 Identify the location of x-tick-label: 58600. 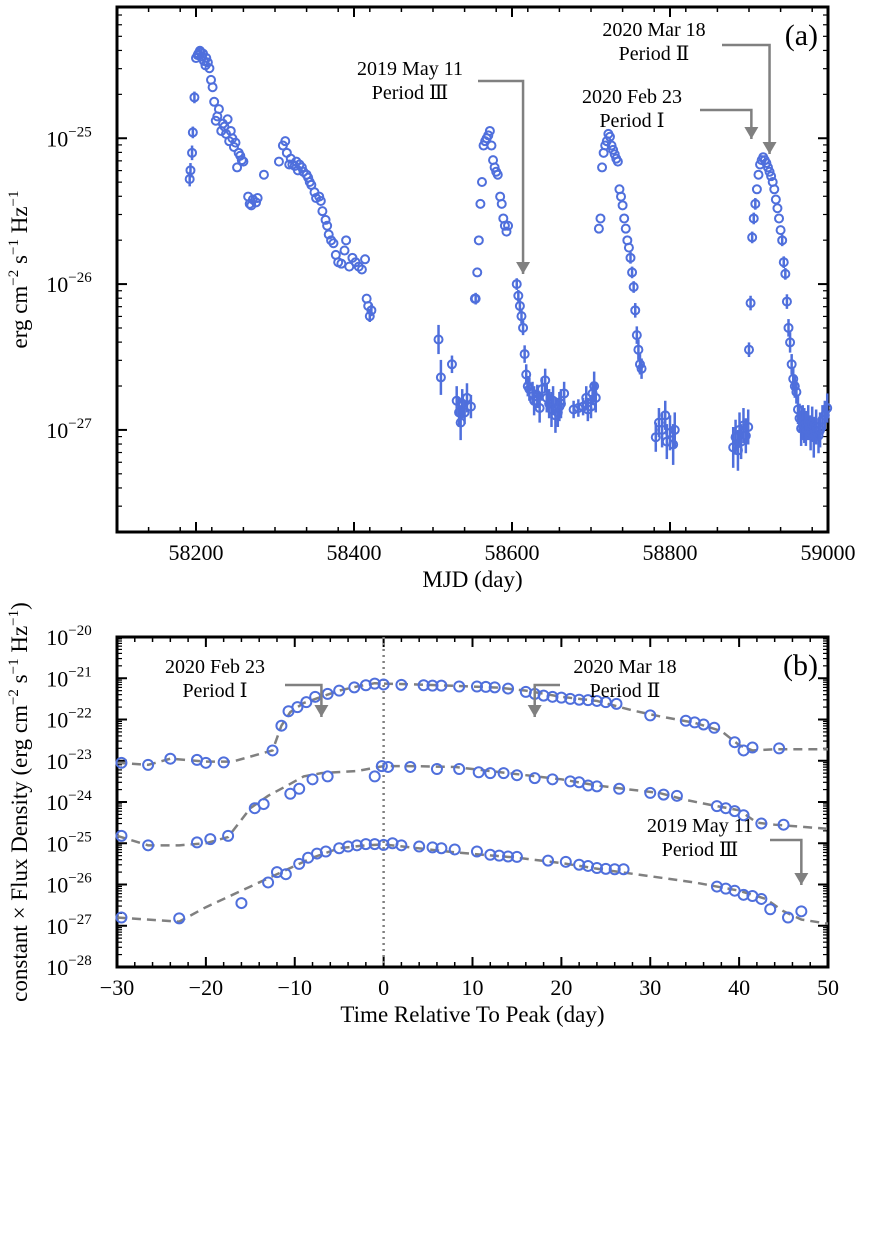
(512, 552).